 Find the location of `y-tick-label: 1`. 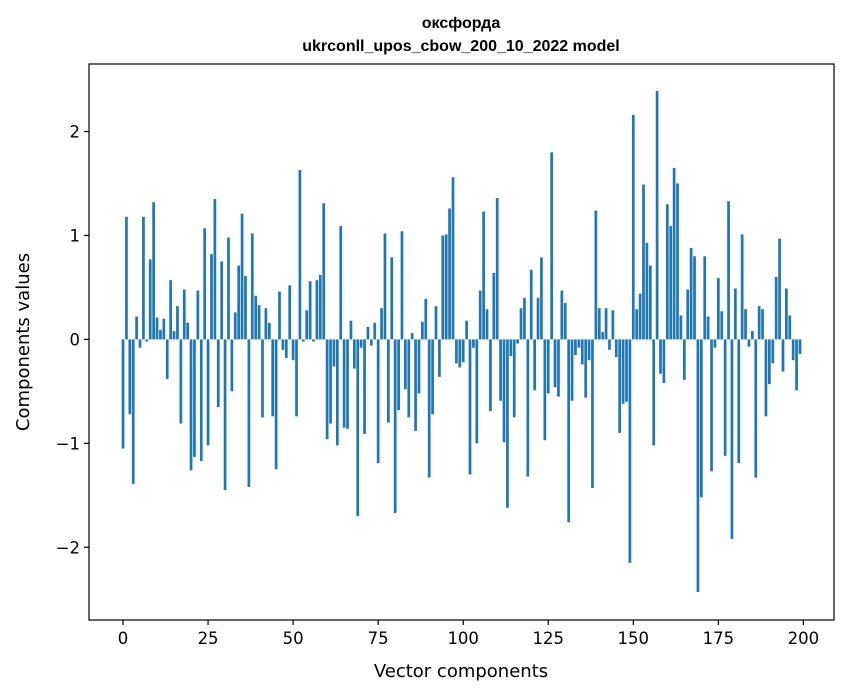

y-tick-label: 1 is located at coordinates (75, 235).